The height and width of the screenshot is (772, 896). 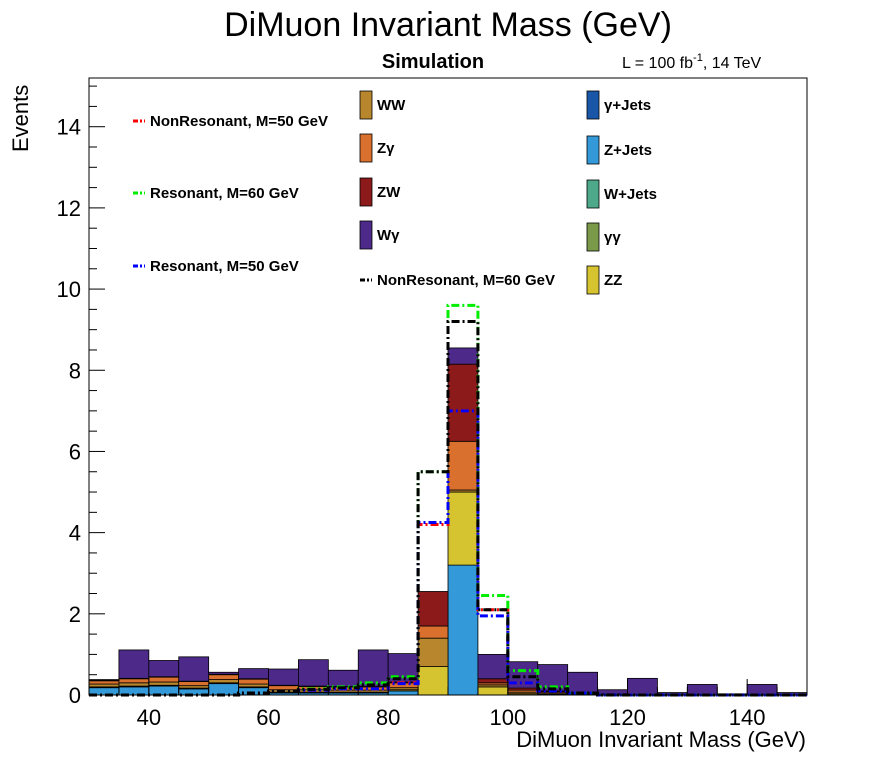 What do you see at coordinates (366, 105) in the screenshot?
I see `legend-swatch-ww` at bounding box center [366, 105].